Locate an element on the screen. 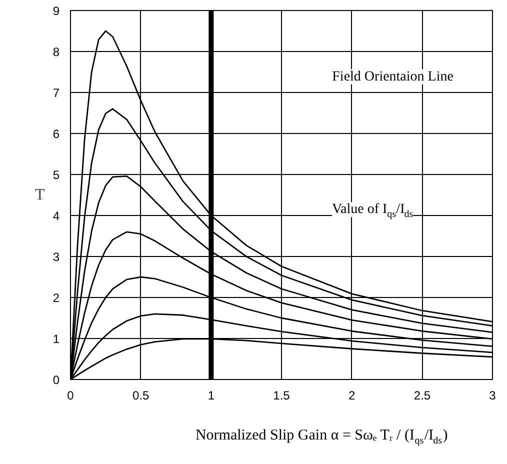  y-tick-label: 6 is located at coordinates (56, 134).